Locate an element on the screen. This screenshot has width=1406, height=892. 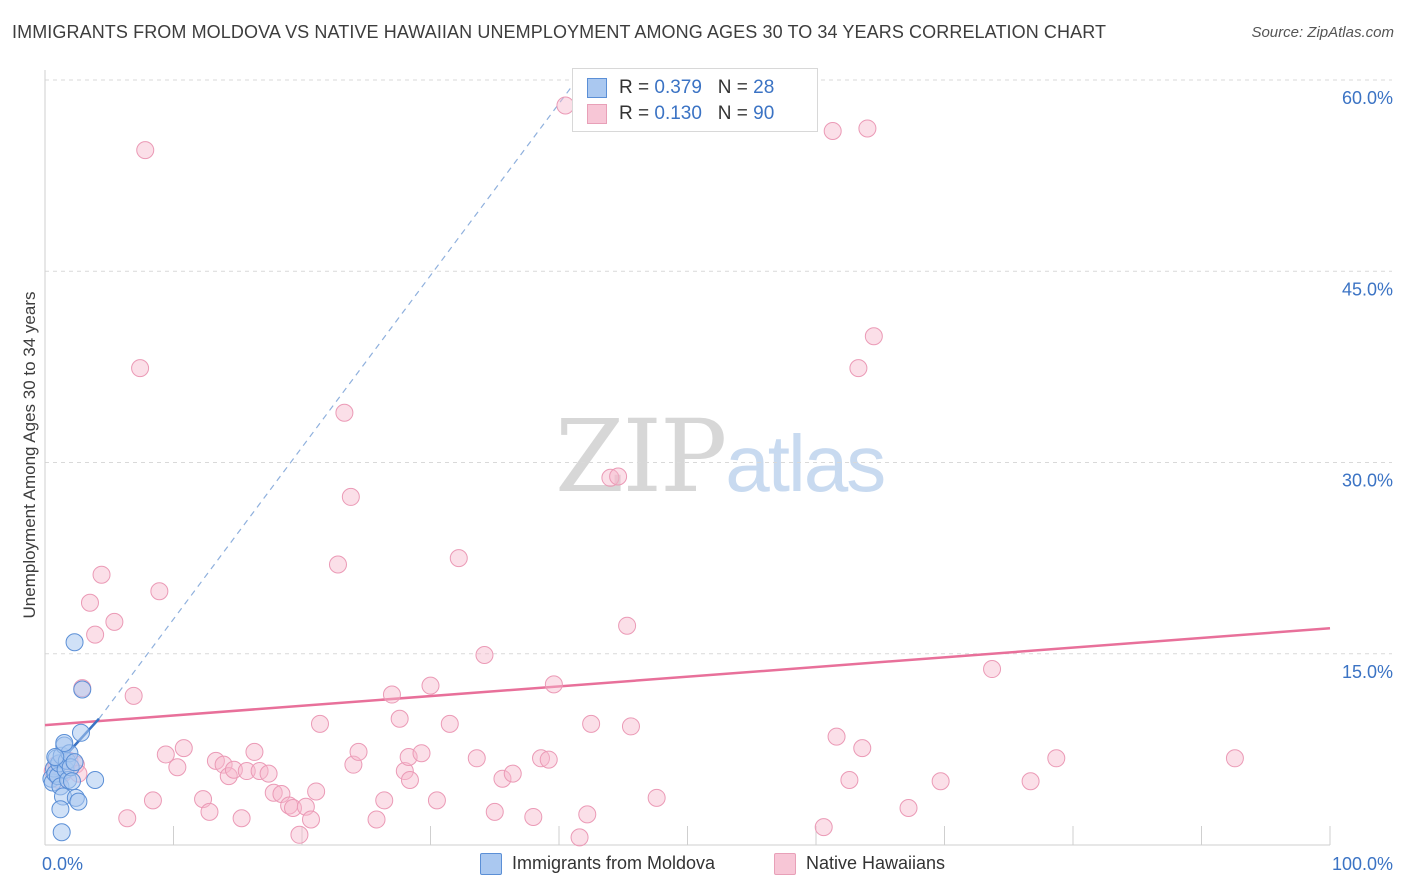
x-tick-label: 0.0% is located at coordinates (62, 864).